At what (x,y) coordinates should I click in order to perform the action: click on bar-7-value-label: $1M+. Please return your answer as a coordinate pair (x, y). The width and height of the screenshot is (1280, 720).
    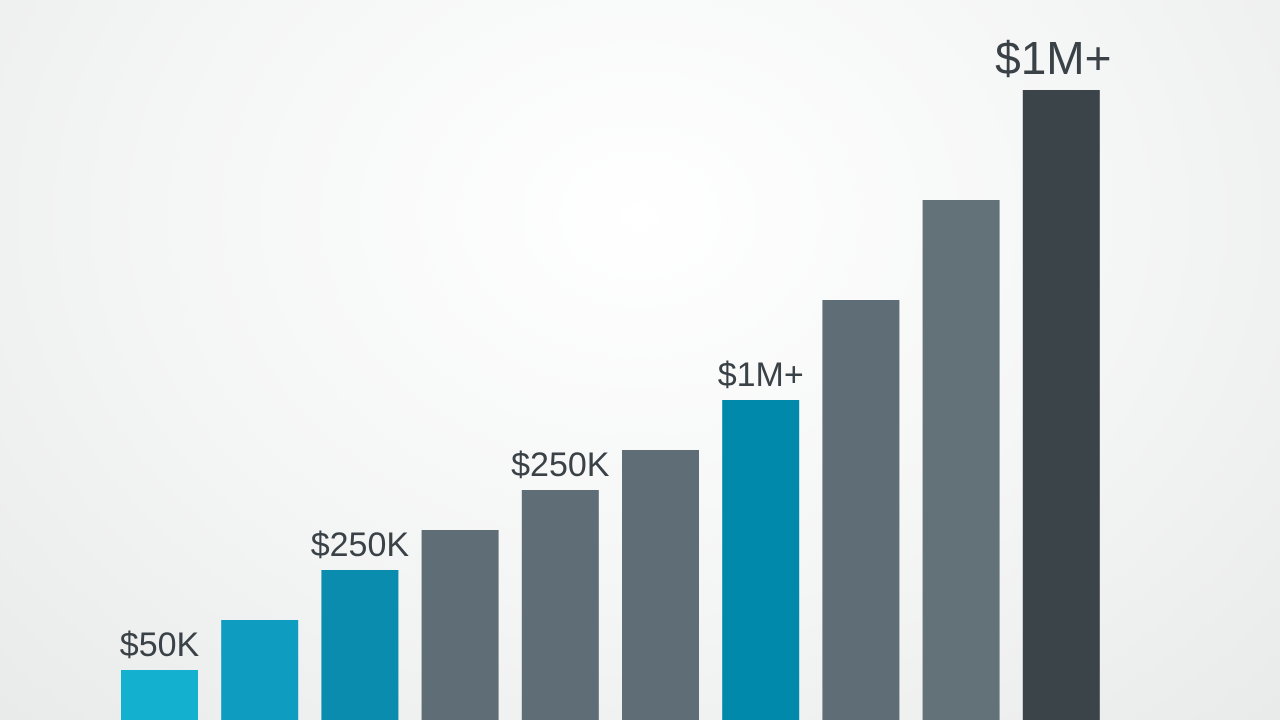
    Looking at the image, I should click on (761, 375).